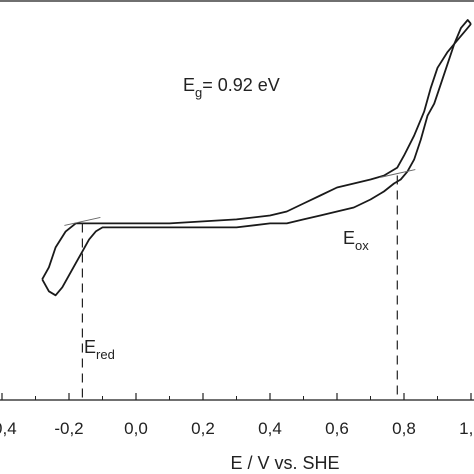 This screenshot has width=474, height=474. I want to click on eg-annotation-sub: g, so click(198, 92).